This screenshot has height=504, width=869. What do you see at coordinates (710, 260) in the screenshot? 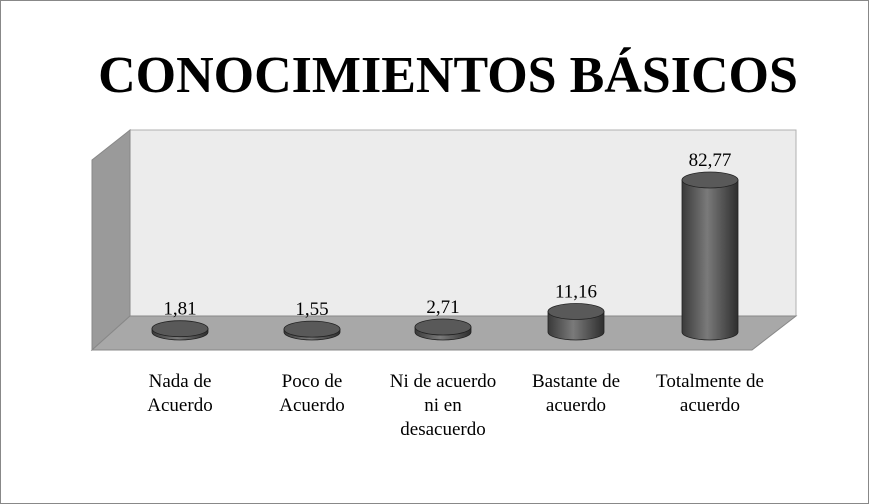
I see `cylinder-body` at bounding box center [710, 260].